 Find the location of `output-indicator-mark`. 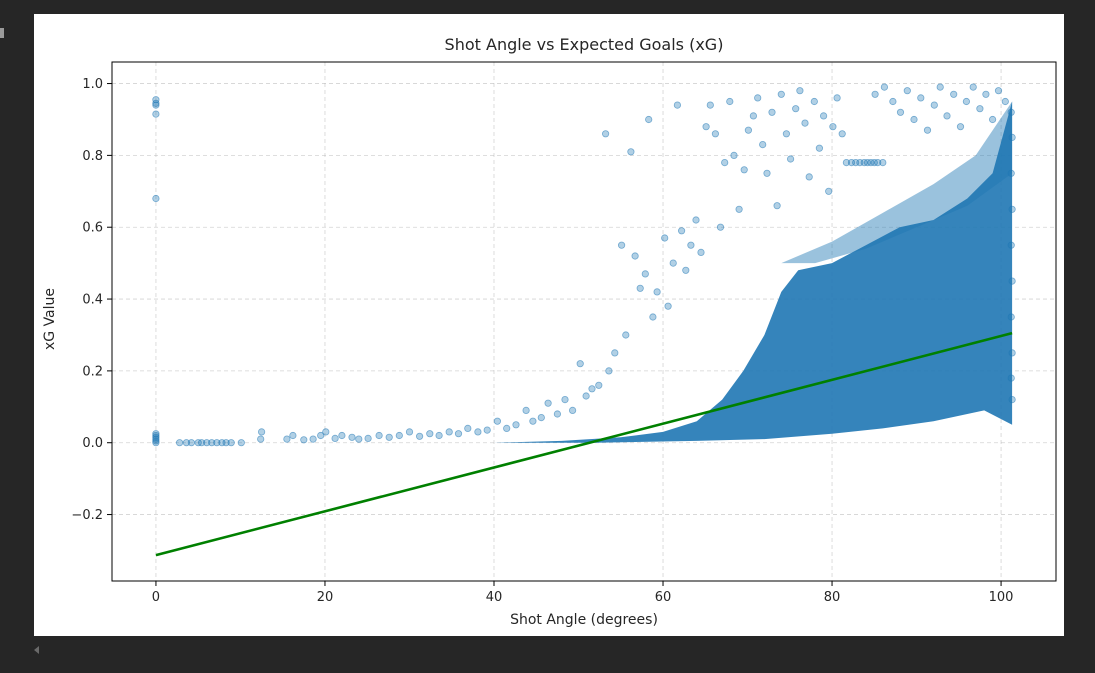

output-indicator-mark is located at coordinates (2, 33).